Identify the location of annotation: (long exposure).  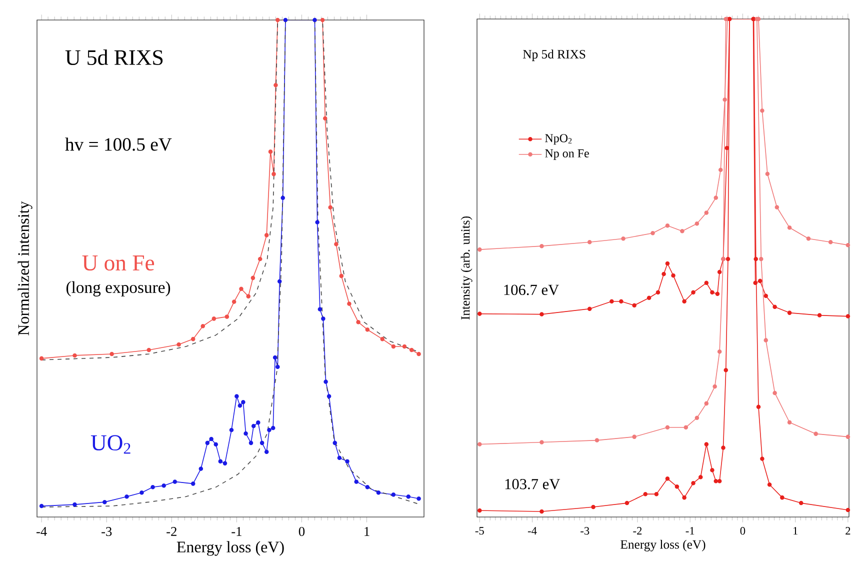
(118, 288).